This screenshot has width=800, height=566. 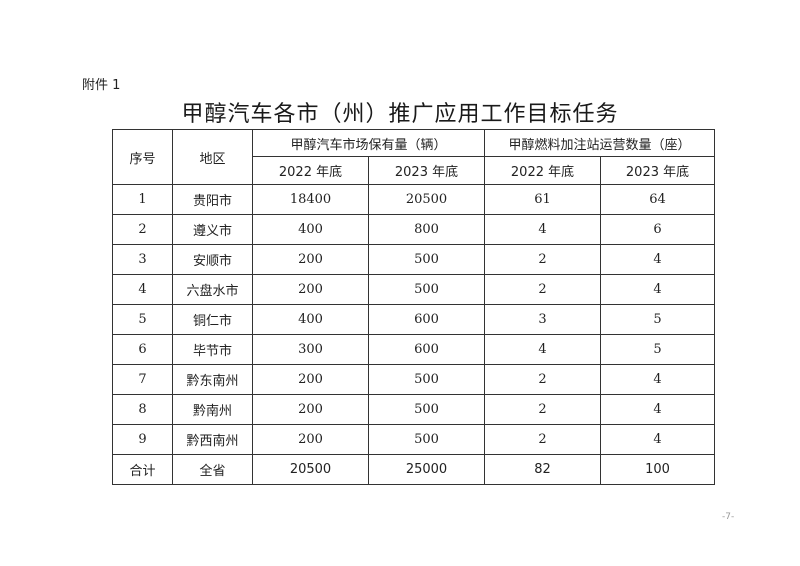 I want to click on total-cell: 82, so click(x=543, y=469).